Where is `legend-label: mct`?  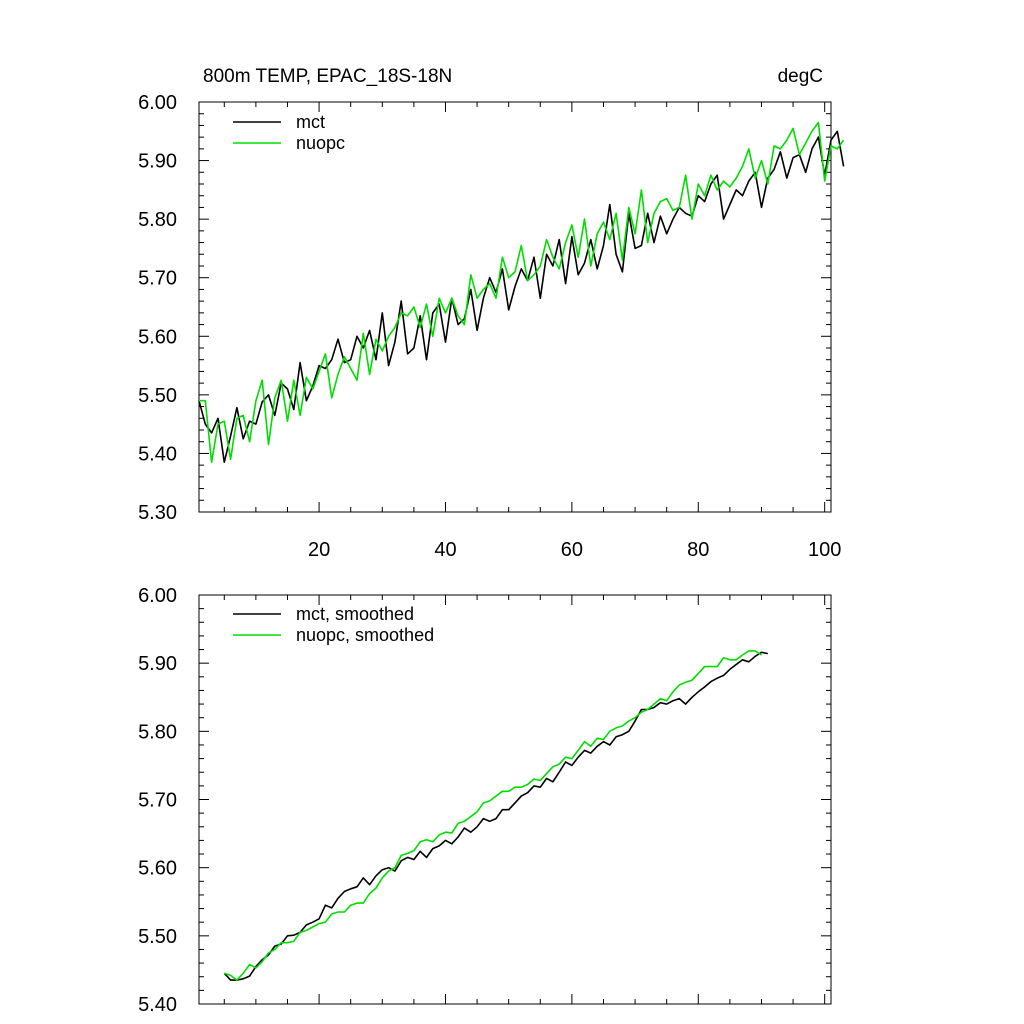
legend-label: mct is located at coordinates (310, 122).